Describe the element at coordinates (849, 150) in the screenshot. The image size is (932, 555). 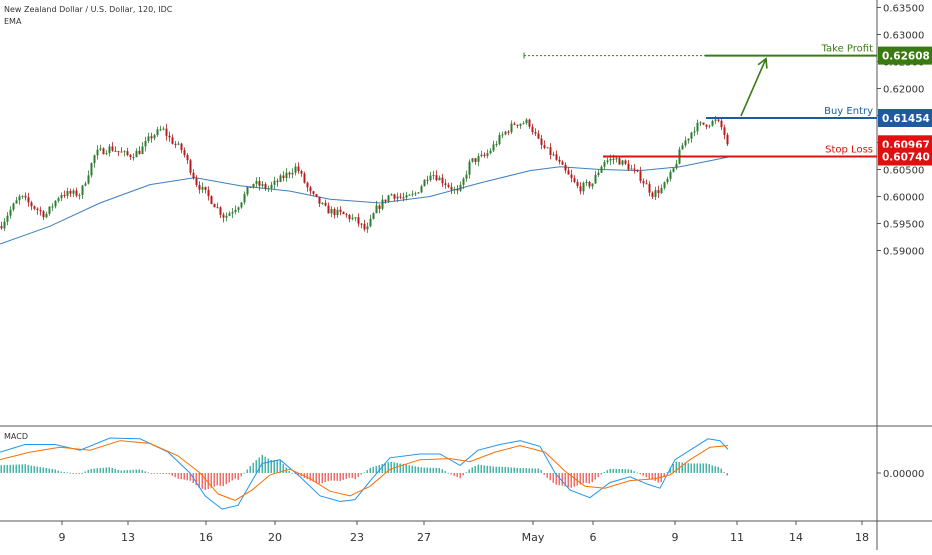
I see `stop-loss-label: Stop Loss` at that location.